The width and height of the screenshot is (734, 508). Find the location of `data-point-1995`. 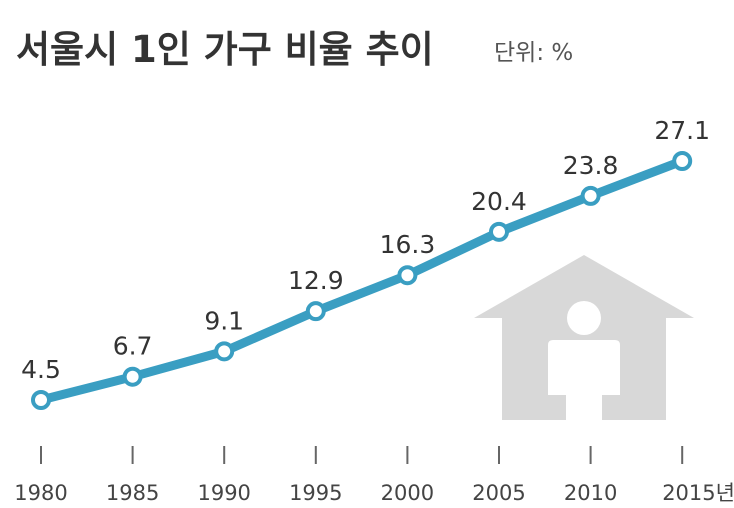

data-point-1995 is located at coordinates (315, 311).